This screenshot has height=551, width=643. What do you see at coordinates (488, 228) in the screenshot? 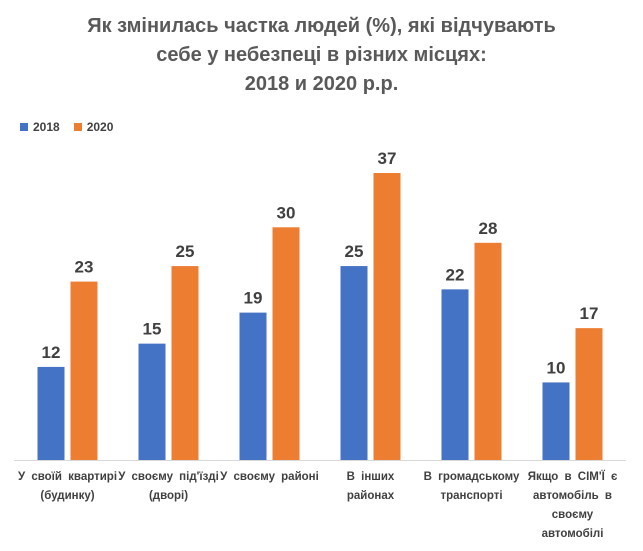
I see `data-label: 28` at bounding box center [488, 228].